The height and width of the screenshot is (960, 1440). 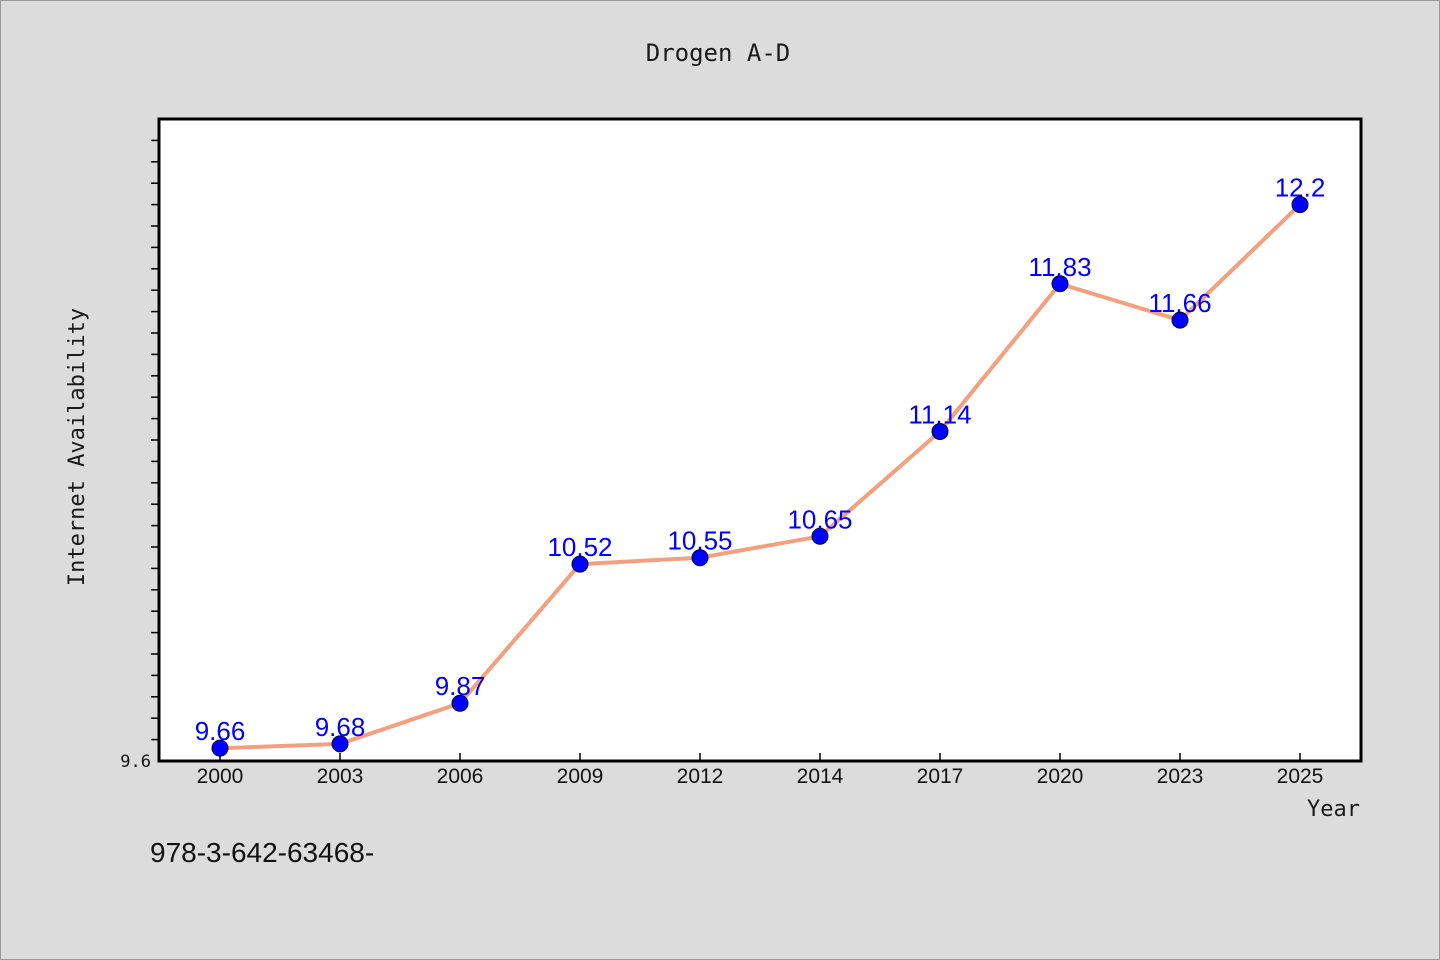 What do you see at coordinates (460, 776) in the screenshot?
I see `x-tick-label: 2006` at bounding box center [460, 776].